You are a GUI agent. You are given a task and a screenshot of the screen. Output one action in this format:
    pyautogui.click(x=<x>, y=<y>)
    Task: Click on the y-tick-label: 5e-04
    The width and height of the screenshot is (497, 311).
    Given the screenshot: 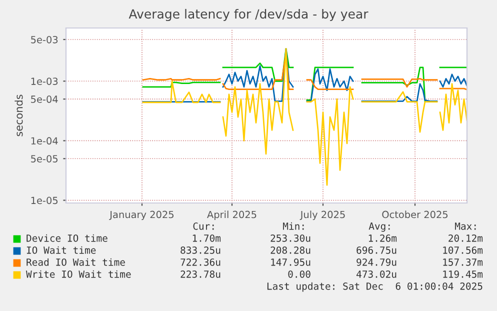 What is the action you would take?
    pyautogui.click(x=44, y=99)
    